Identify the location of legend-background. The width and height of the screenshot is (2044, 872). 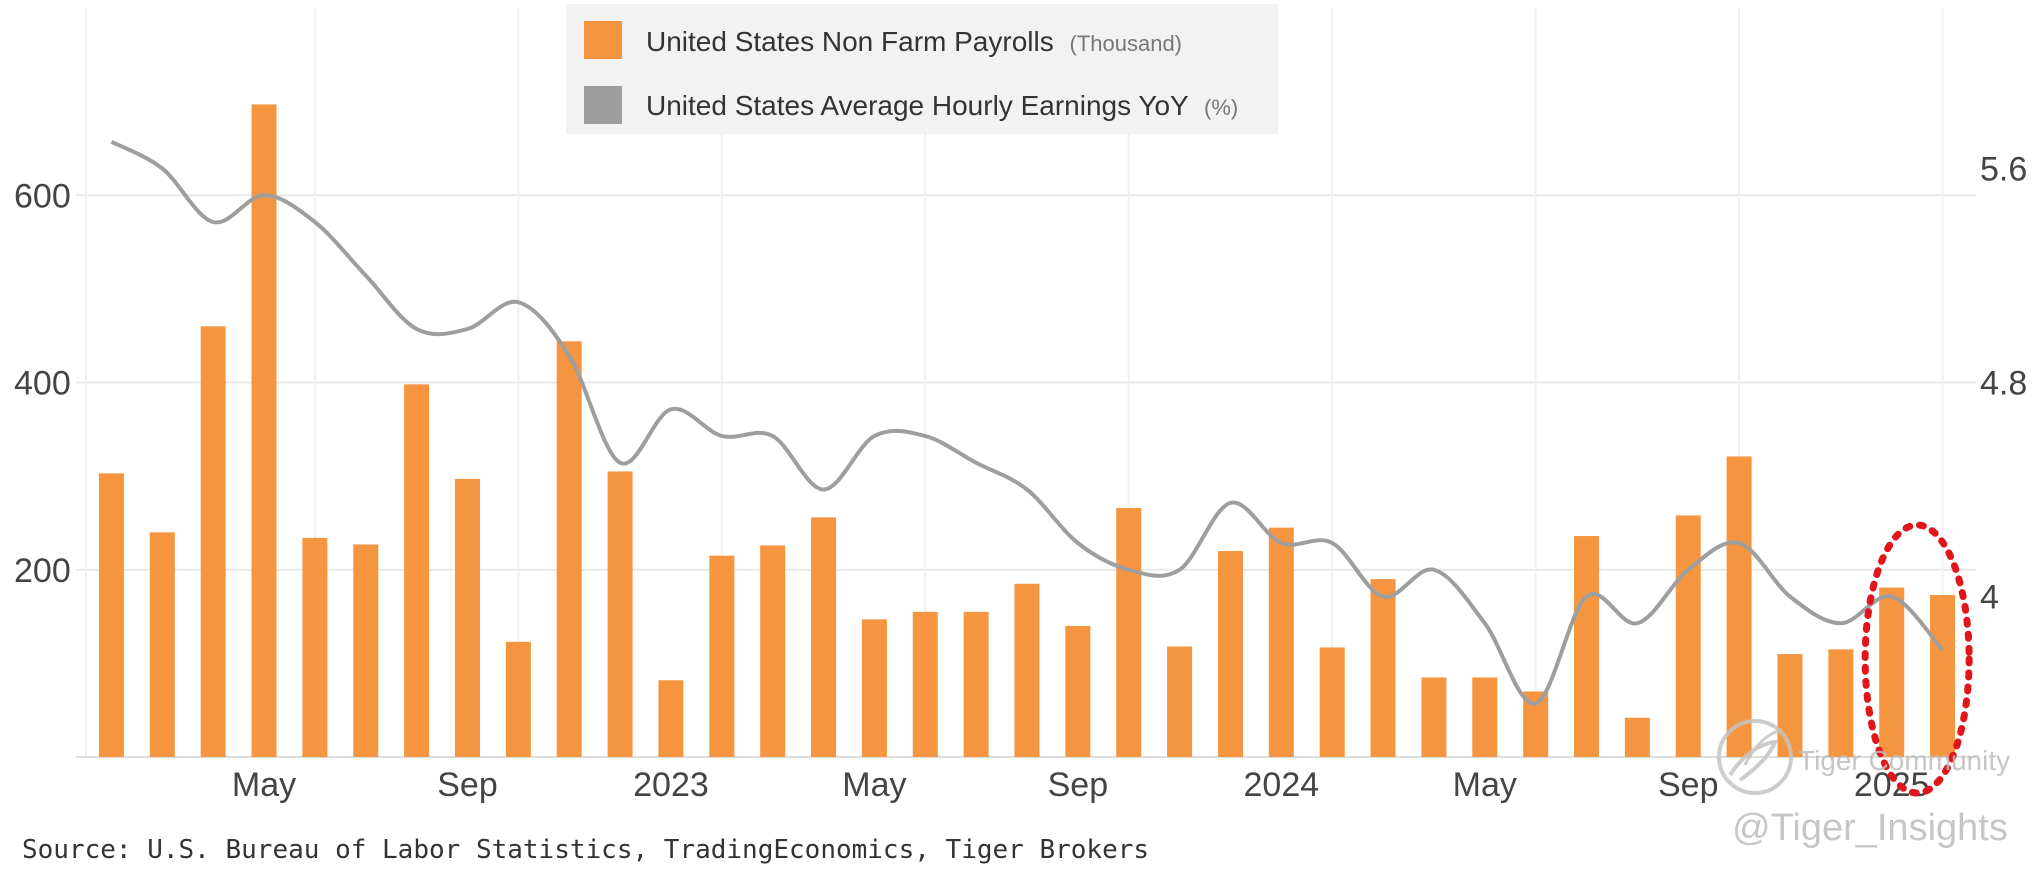
(922, 69).